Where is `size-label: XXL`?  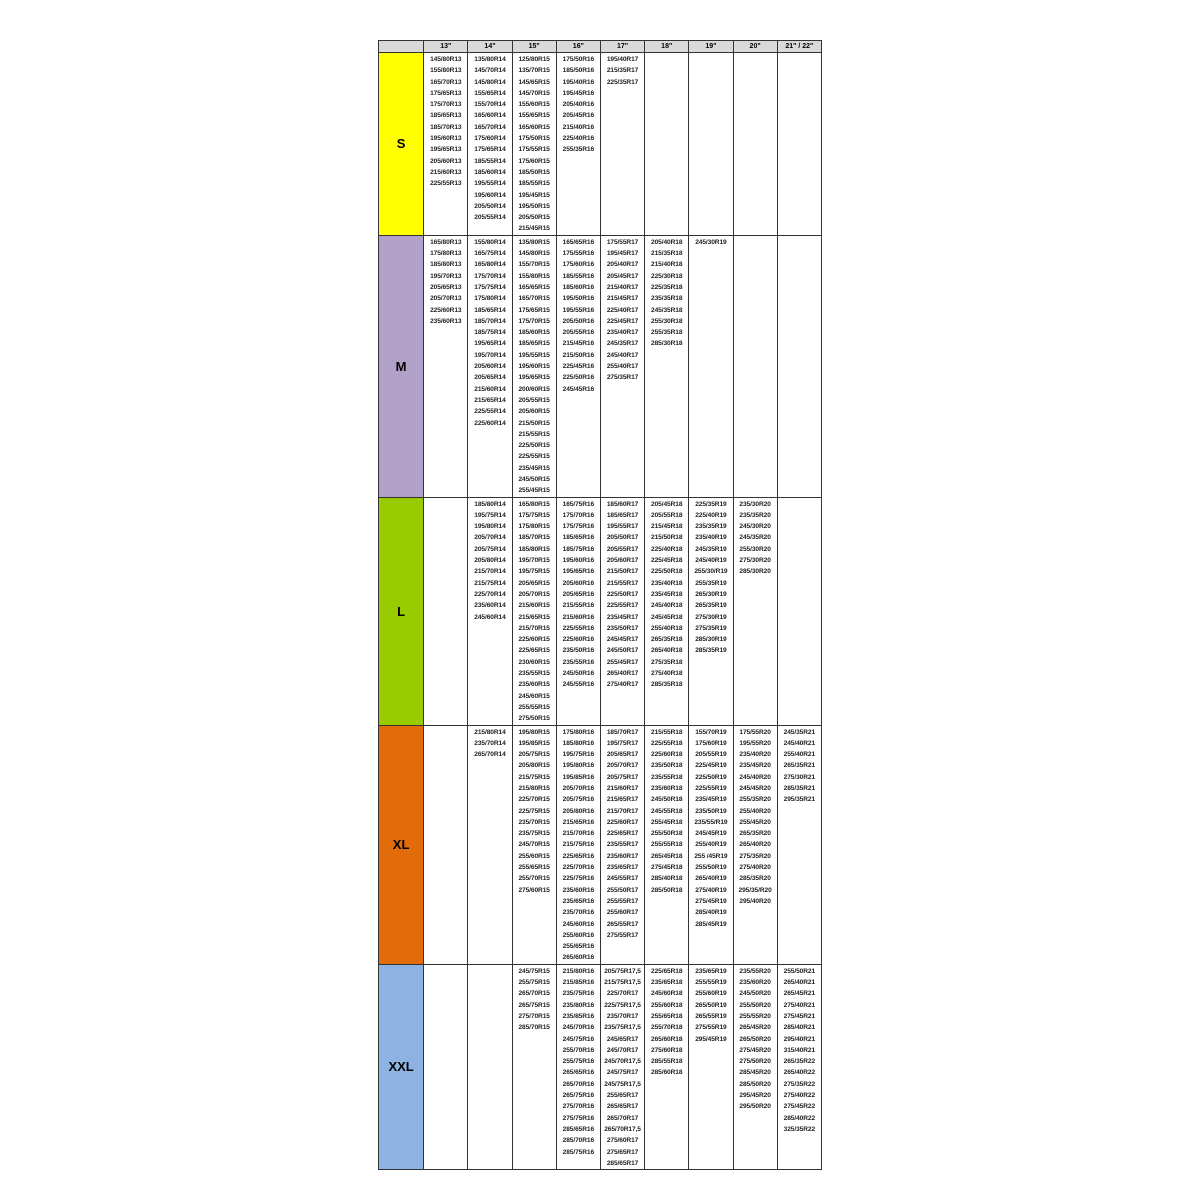 size-label: XXL is located at coordinates (401, 1067).